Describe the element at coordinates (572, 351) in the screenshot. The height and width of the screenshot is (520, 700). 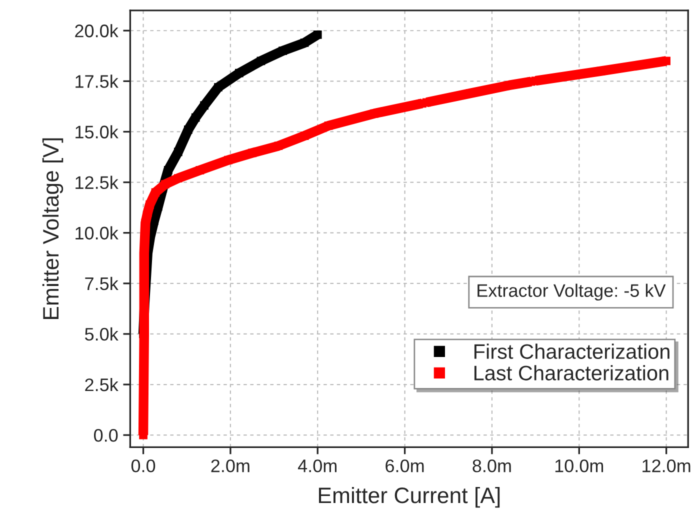
I see `legend-label: First Characterization` at that location.